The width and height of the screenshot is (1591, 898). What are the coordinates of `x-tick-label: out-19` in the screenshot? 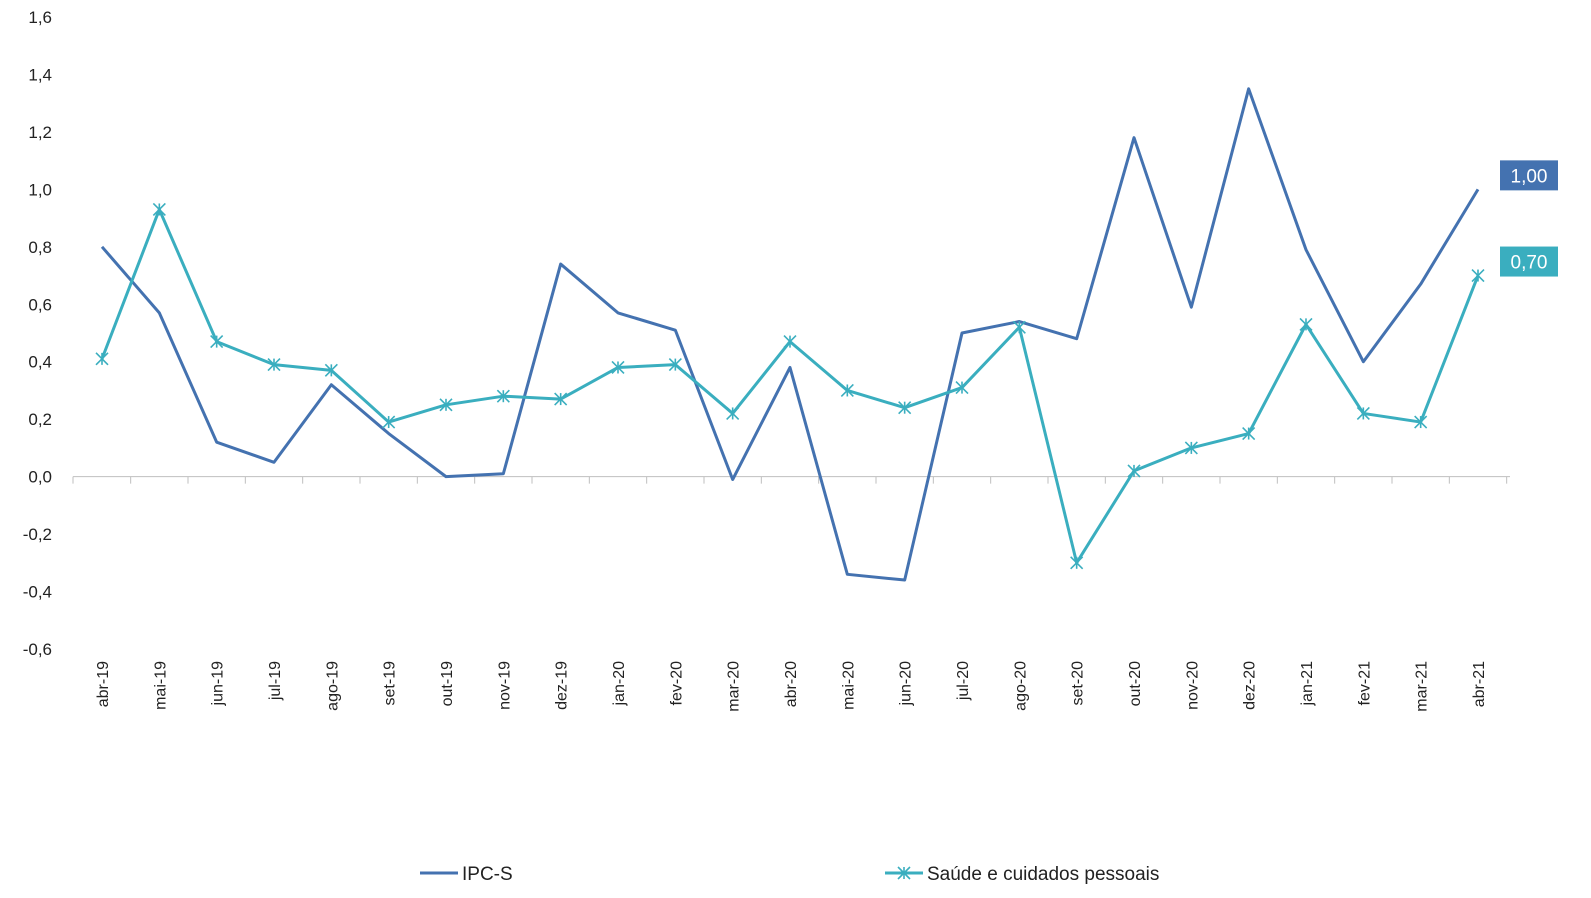 It's located at (447, 683).